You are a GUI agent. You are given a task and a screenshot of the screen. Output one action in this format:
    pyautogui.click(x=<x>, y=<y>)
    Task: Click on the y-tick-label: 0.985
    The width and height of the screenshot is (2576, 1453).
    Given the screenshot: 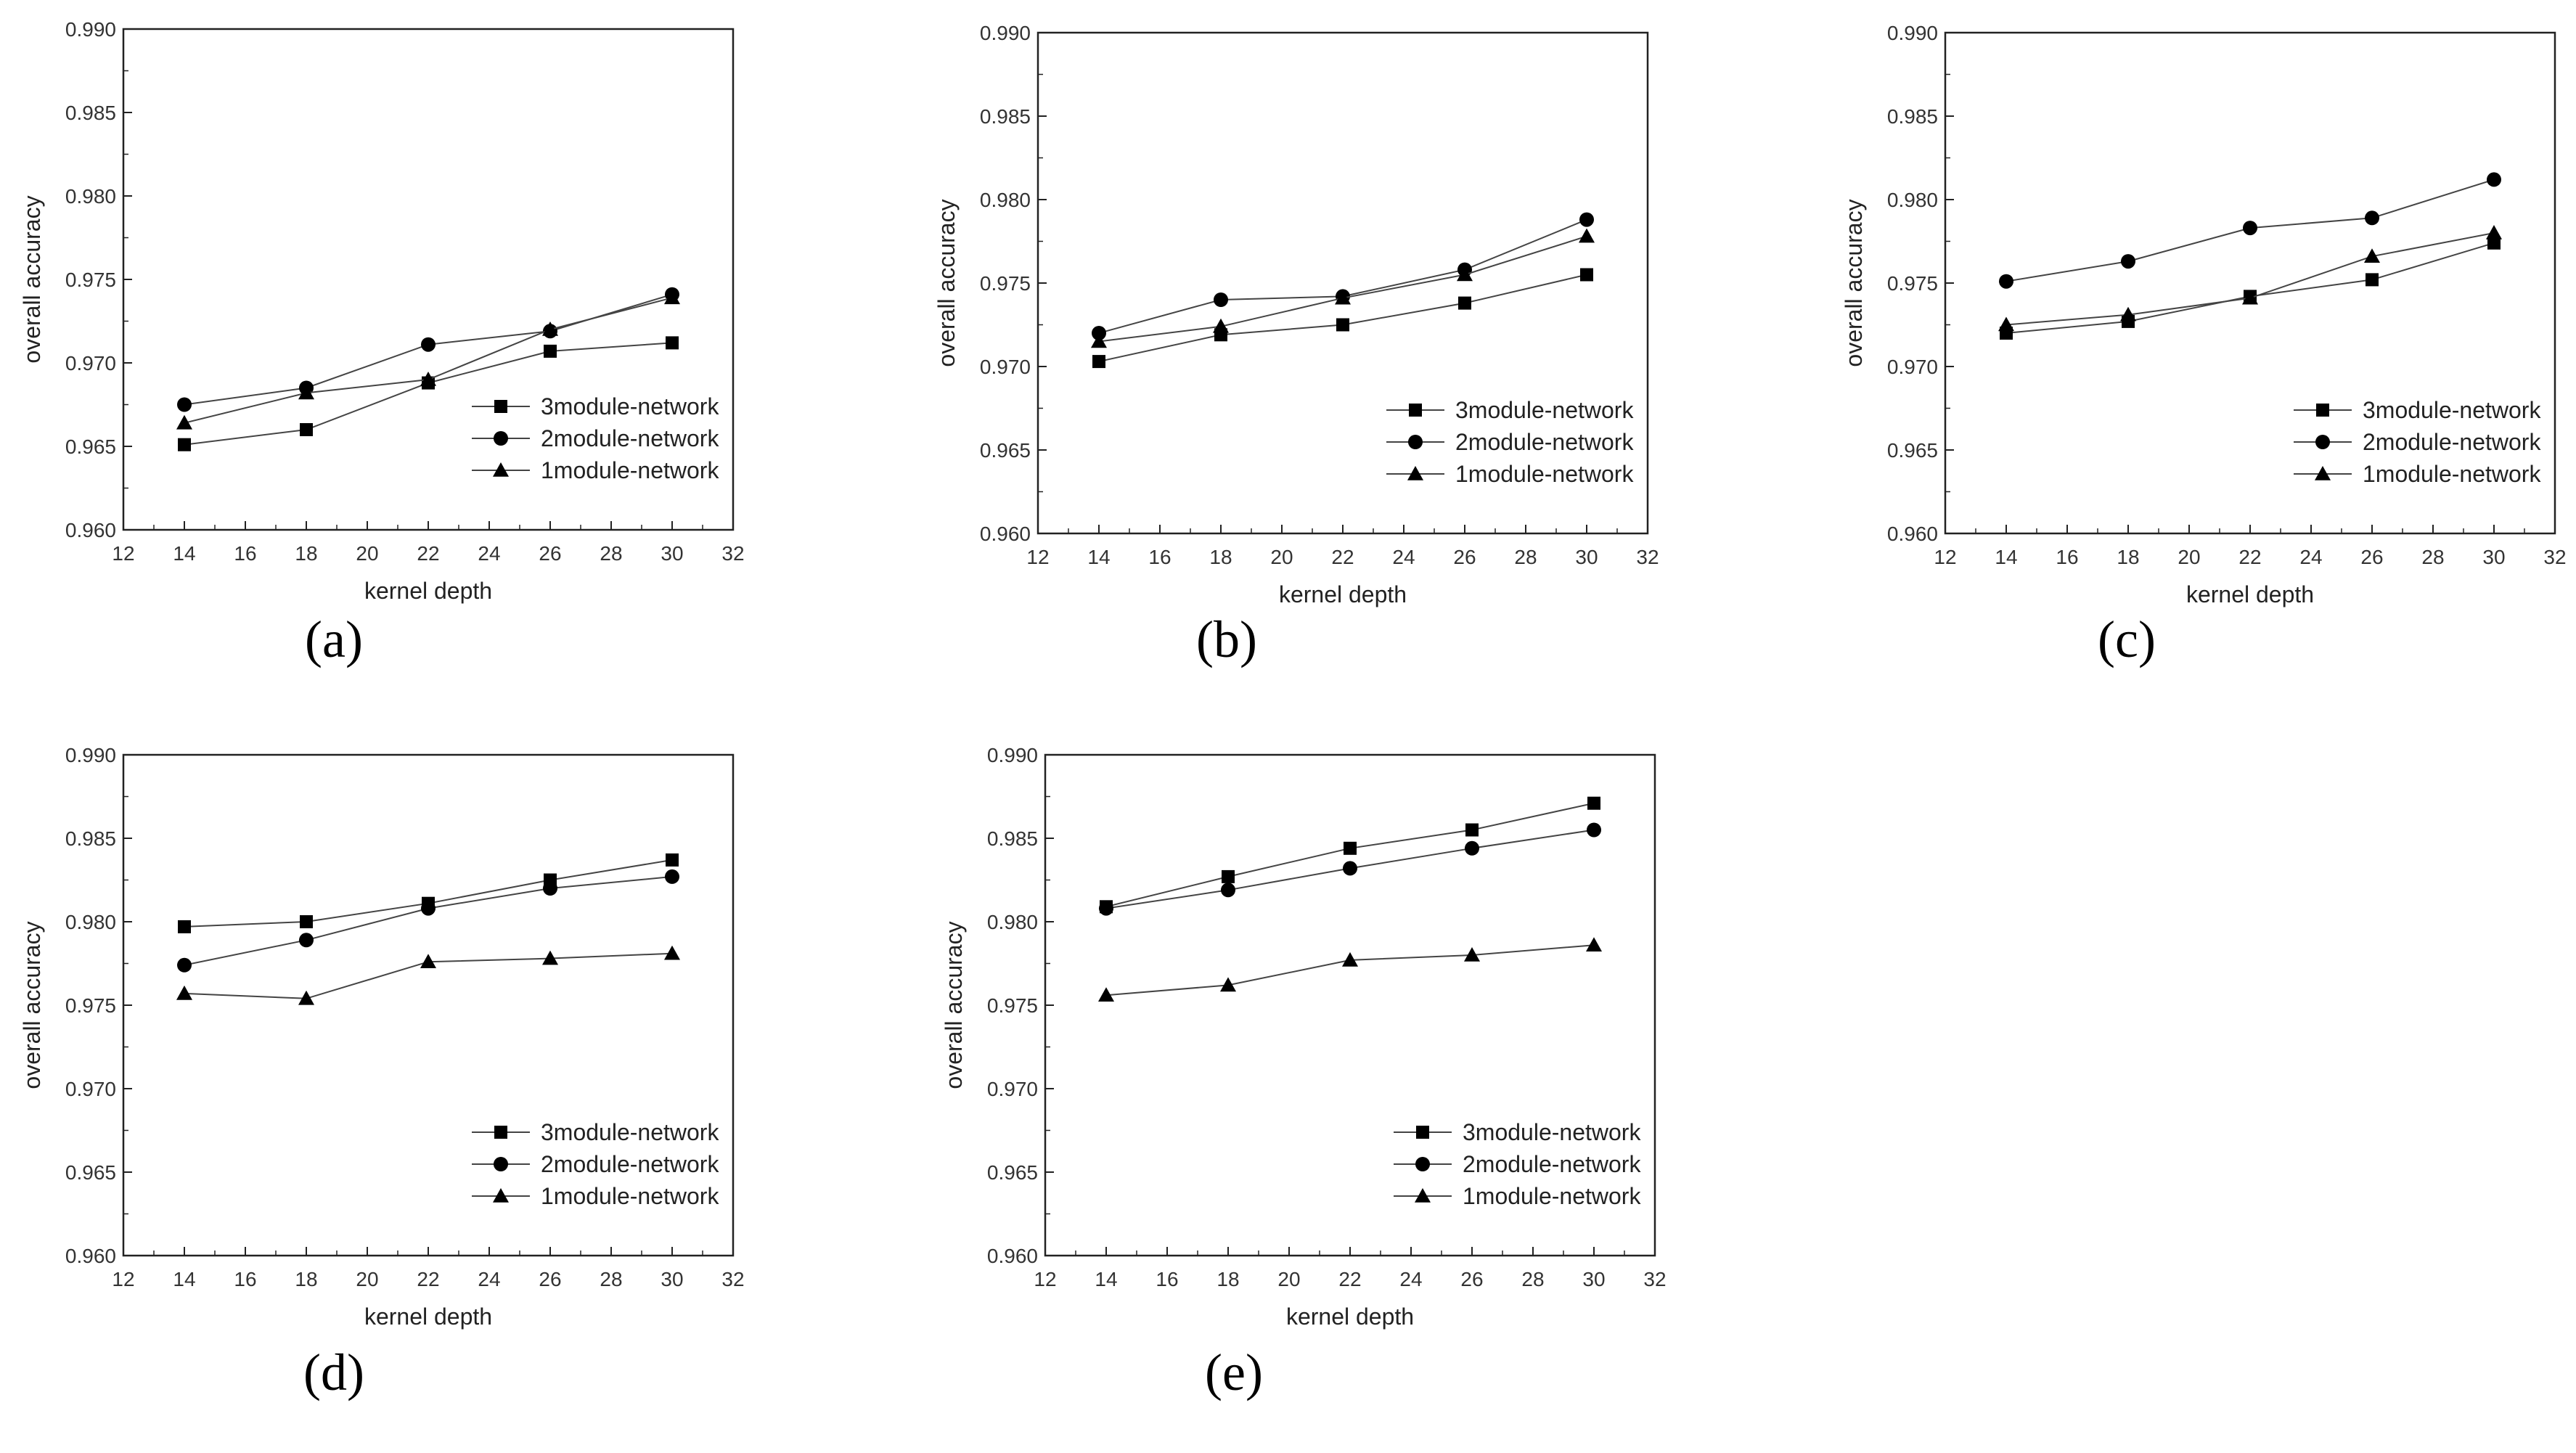 What is the action you would take?
    pyautogui.click(x=1013, y=838)
    